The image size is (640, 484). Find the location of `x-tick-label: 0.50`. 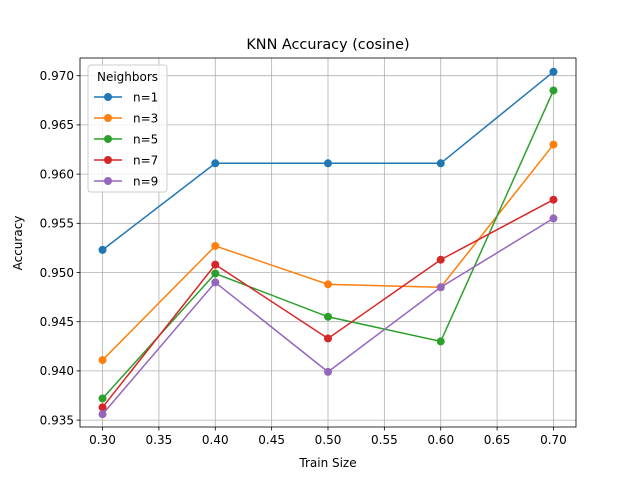

x-tick-label: 0.50 is located at coordinates (328, 440).